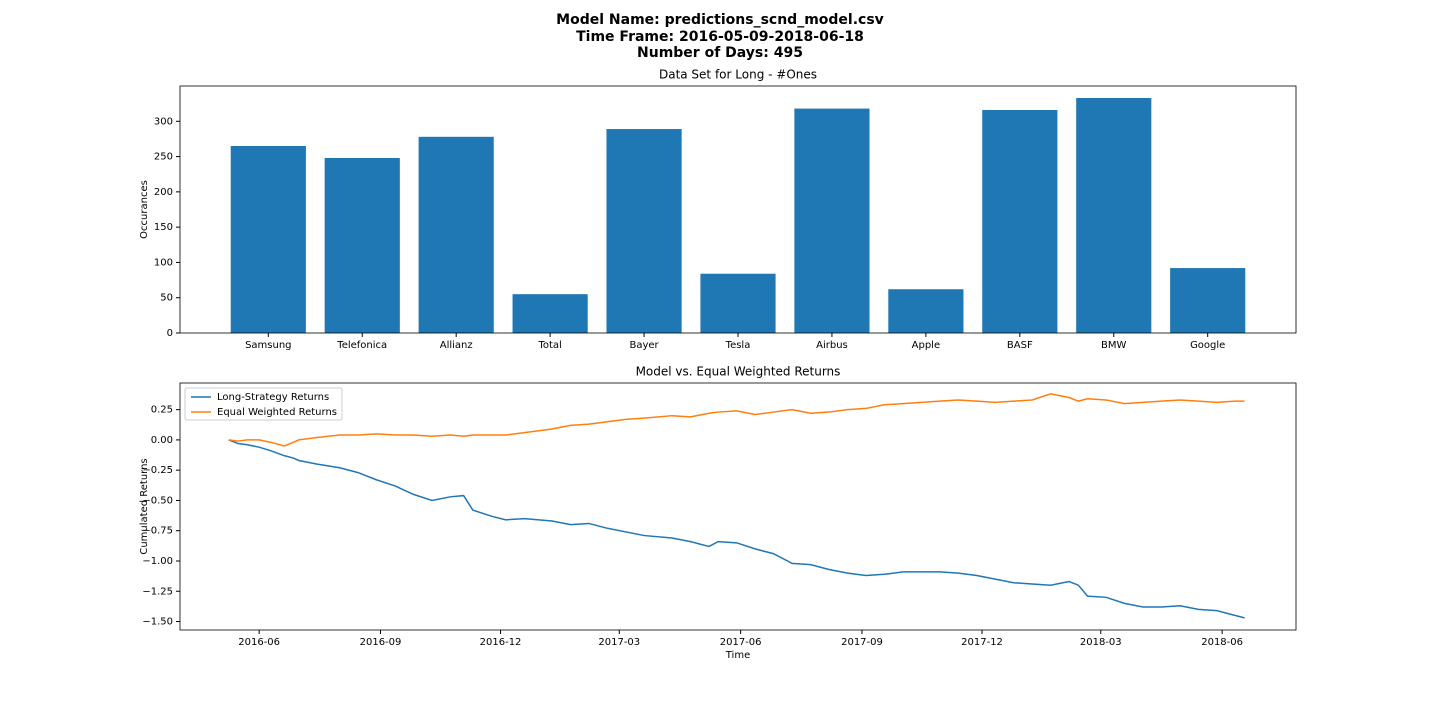 The image size is (1440, 720). I want to click on y-axis-label: Occurances, so click(144, 209).